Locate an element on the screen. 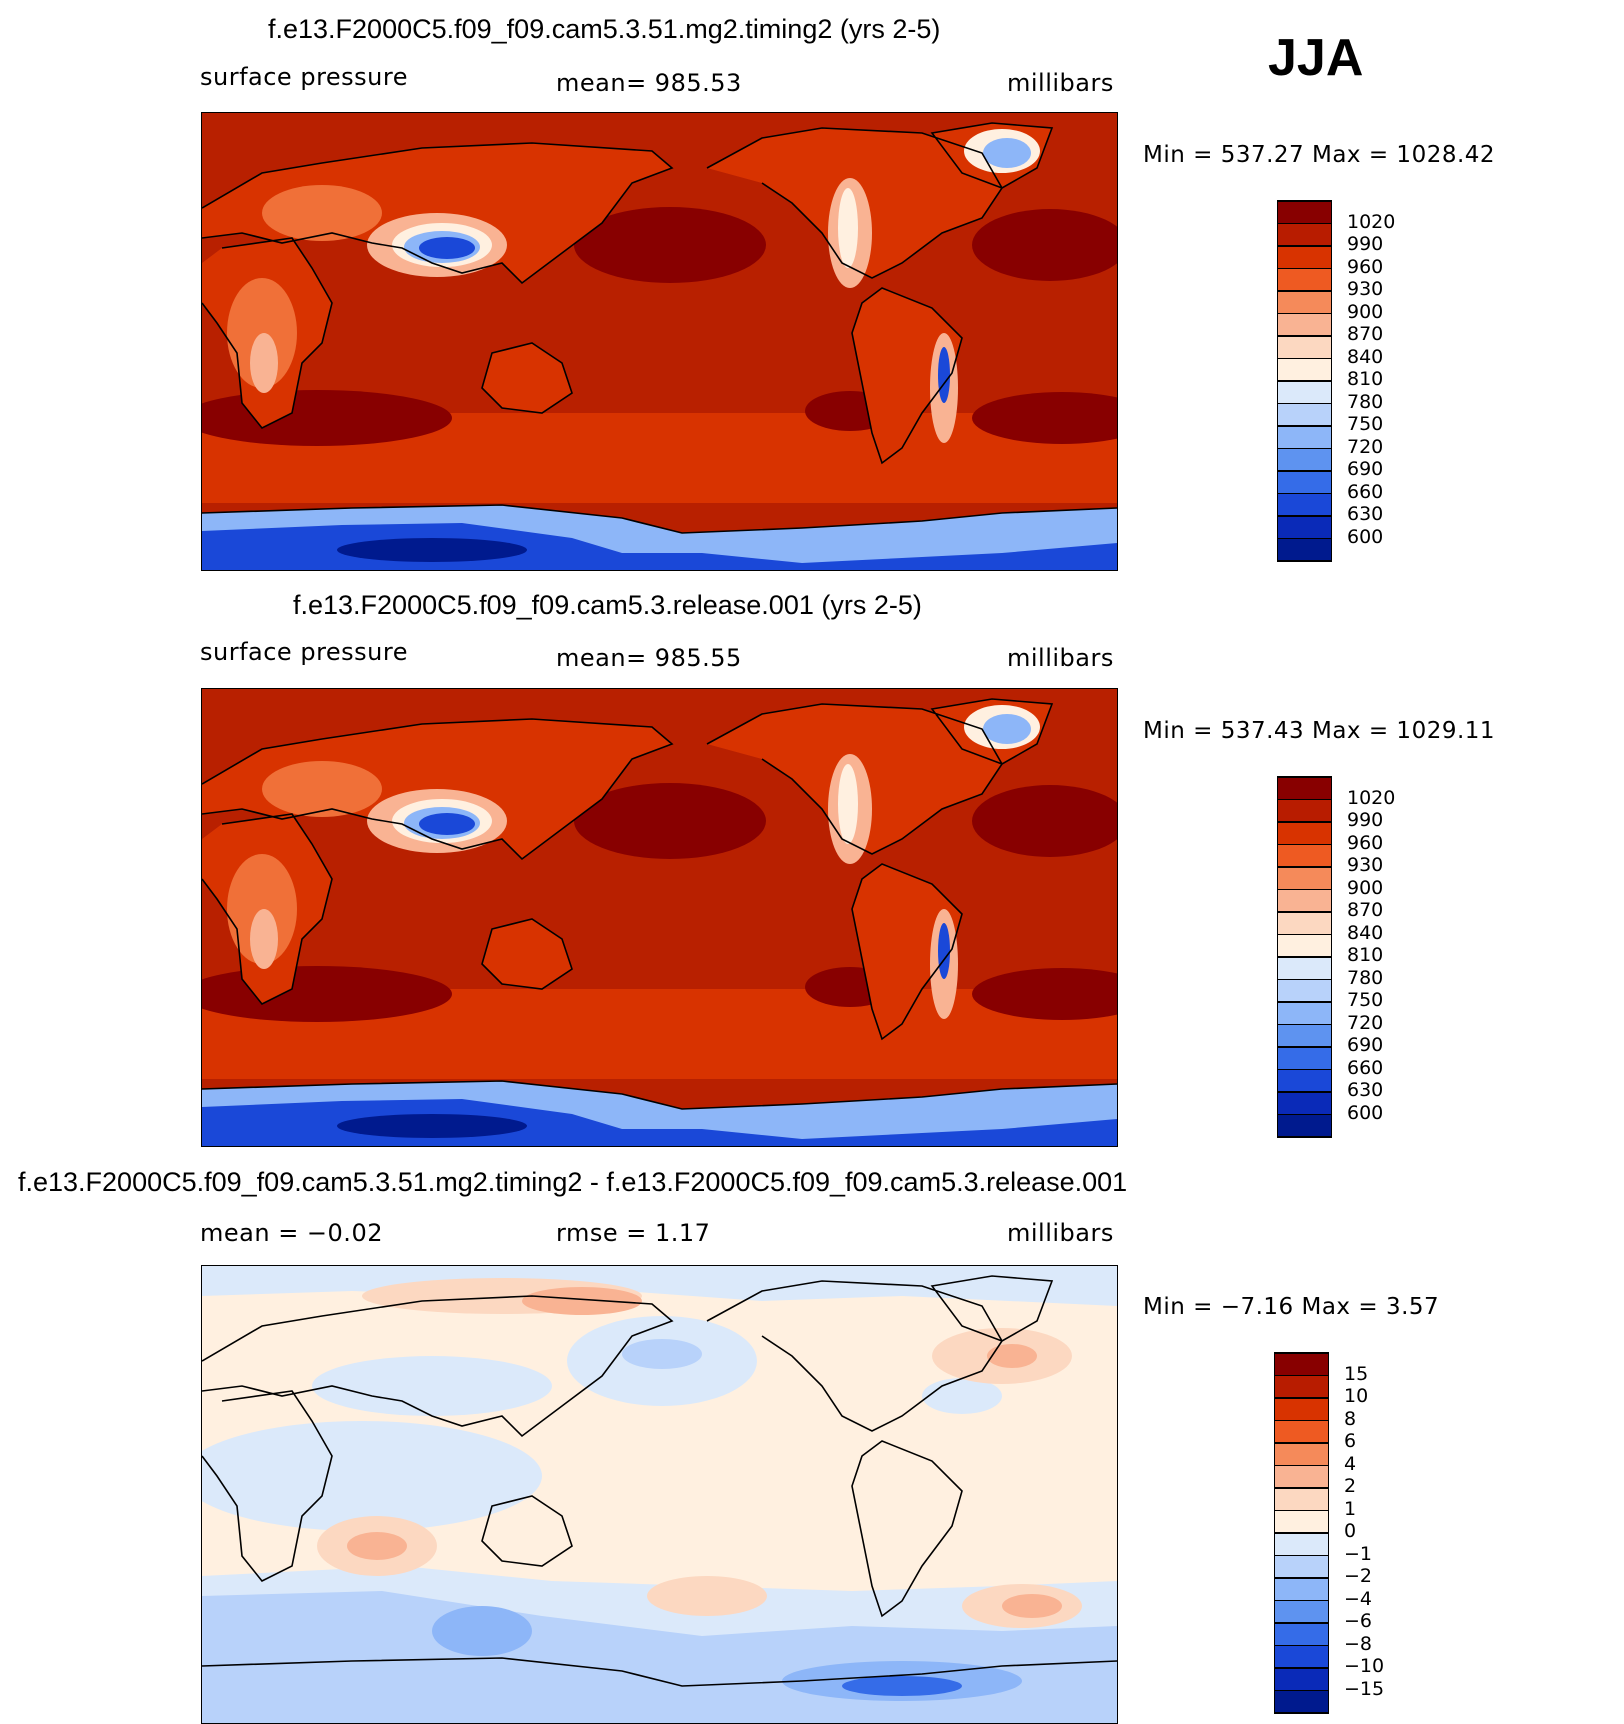 This screenshot has width=1624, height=1724. antarctica-core is located at coordinates (432, 550).